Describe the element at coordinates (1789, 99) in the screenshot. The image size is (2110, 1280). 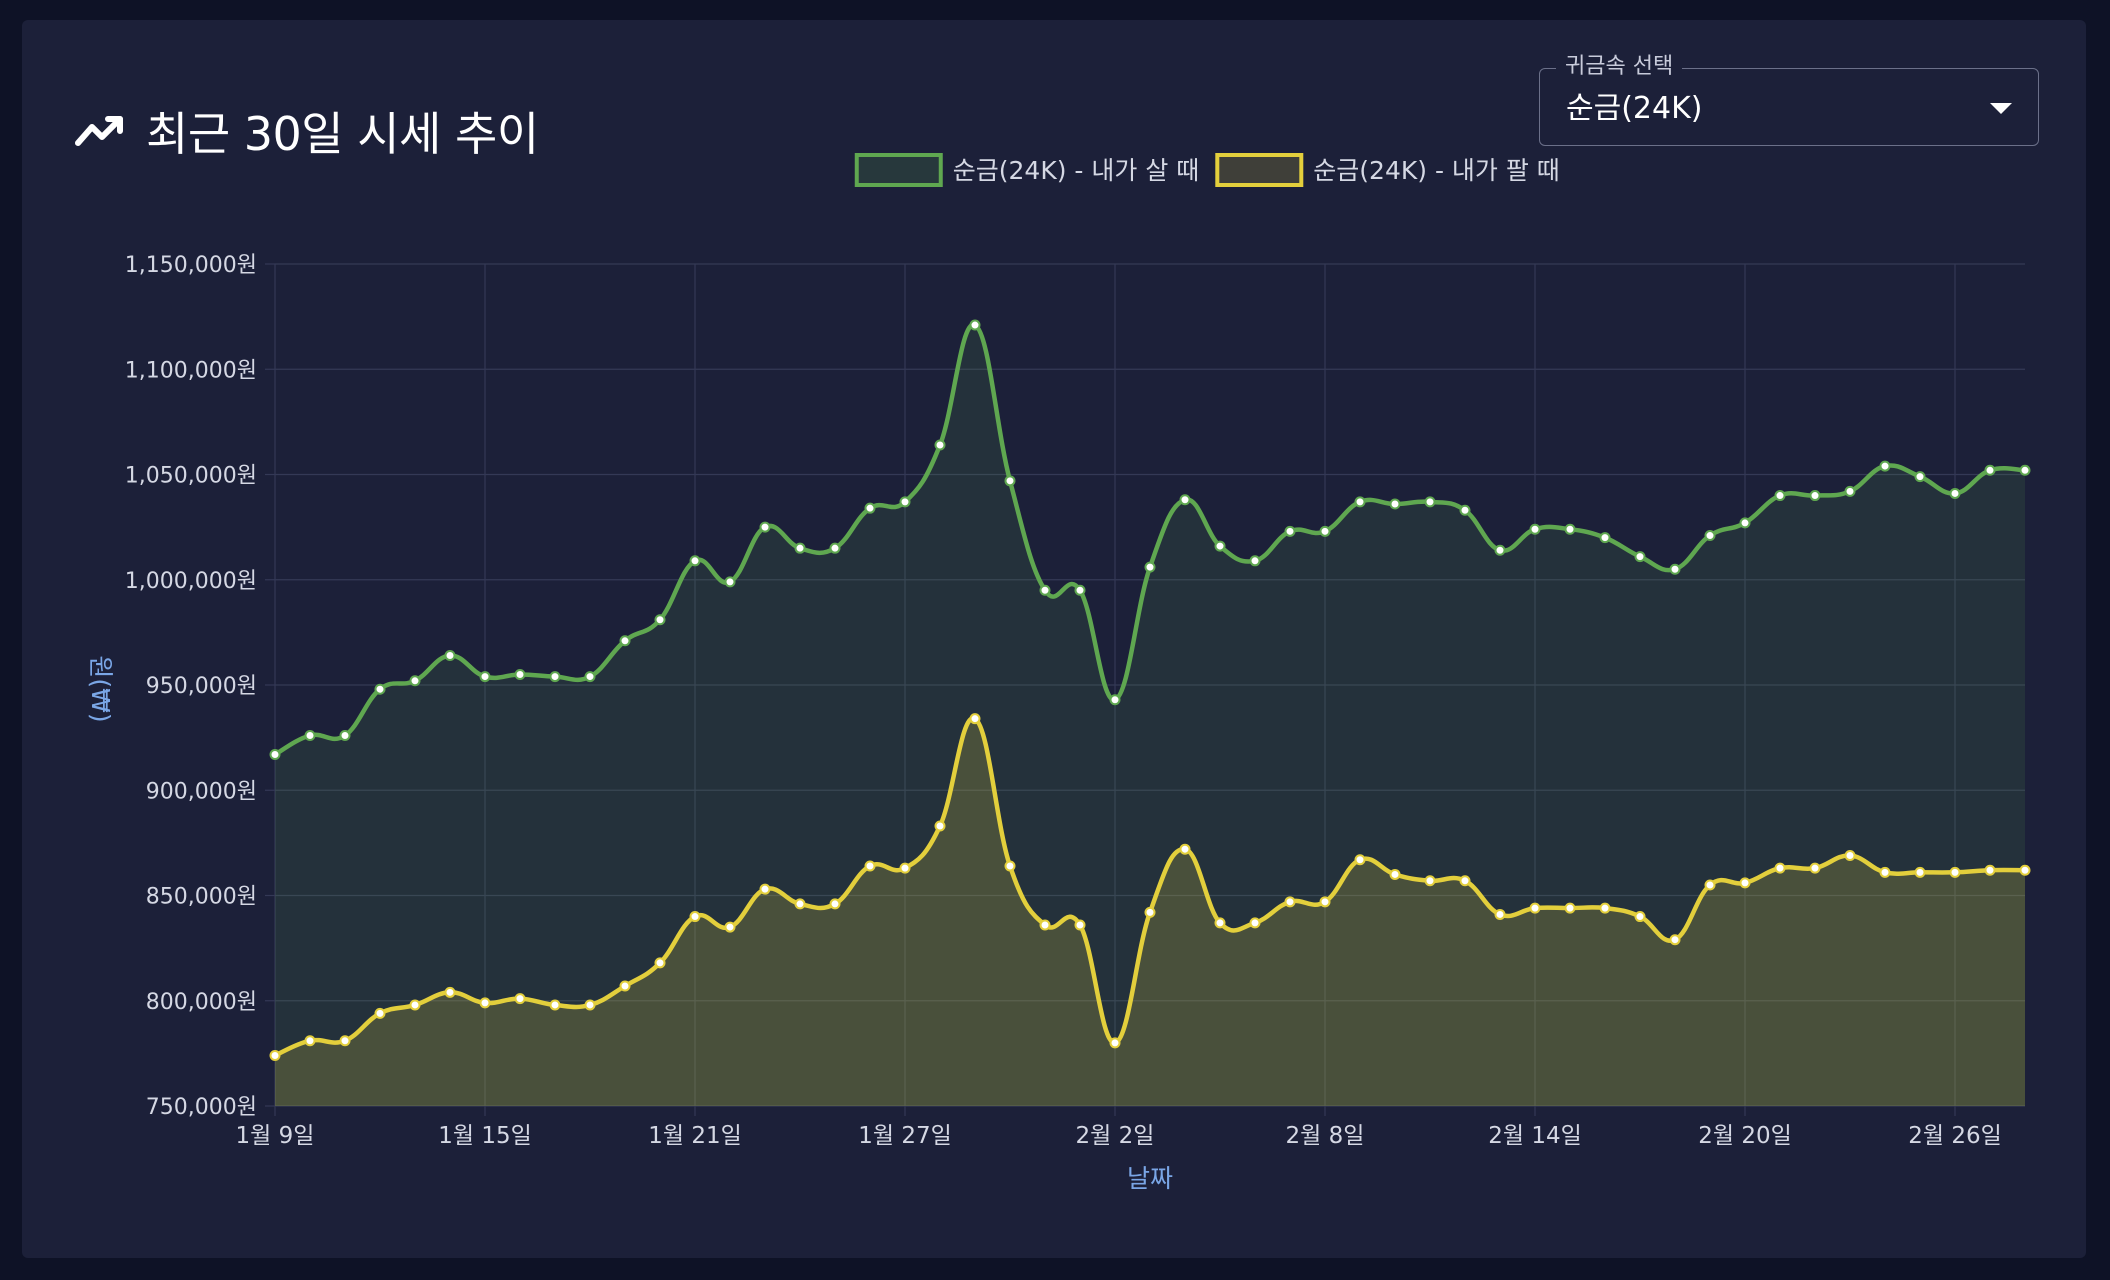
I see `metal-select: 귀금속 선택 순금(24K)` at that location.